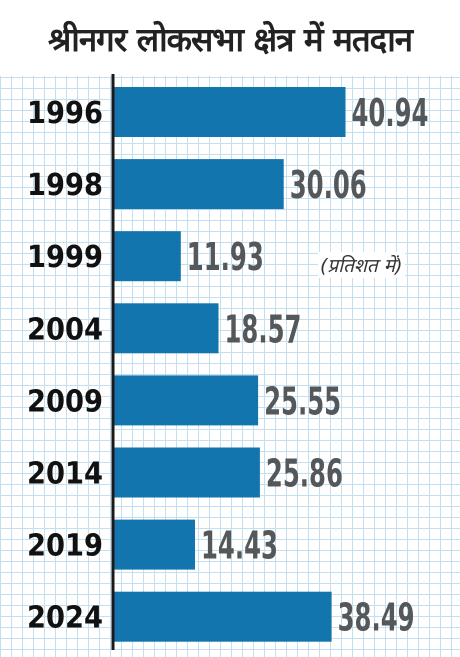  Describe the element at coordinates (376, 618) in the screenshot. I see `value-label-2024: 38.49` at that location.